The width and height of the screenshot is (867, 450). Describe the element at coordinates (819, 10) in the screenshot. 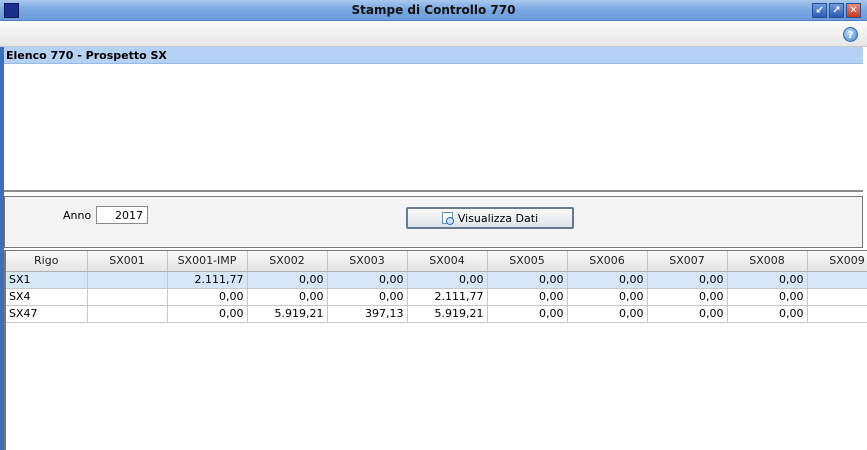

I see `minimize-button: ↙` at that location.